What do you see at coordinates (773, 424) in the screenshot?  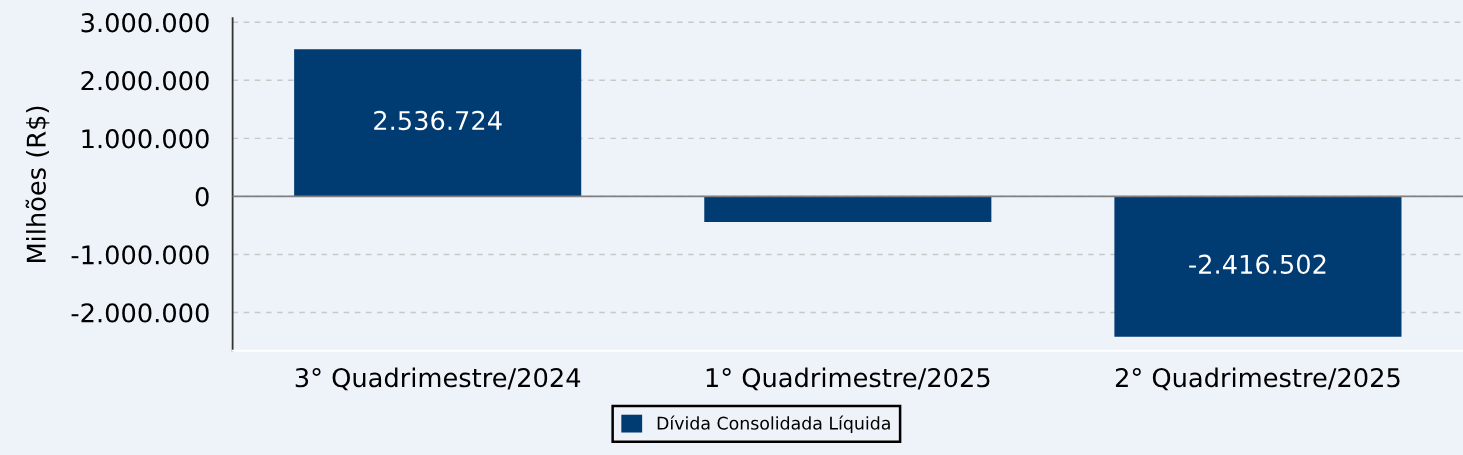 I see `legend-label: Dívida Consolidada Líquida` at bounding box center [773, 424].